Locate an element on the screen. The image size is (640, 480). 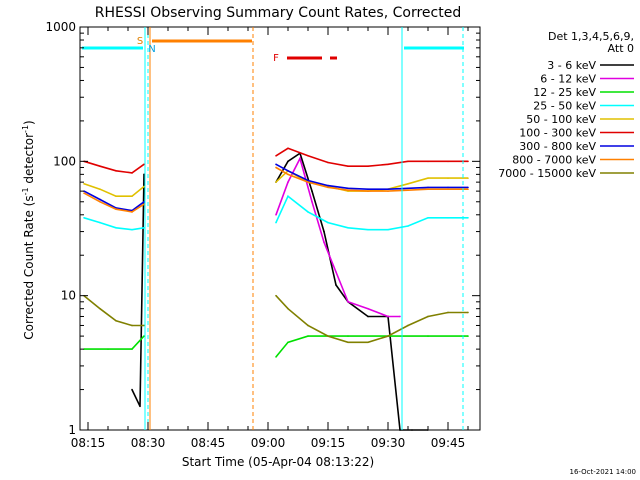
footer-date: 16-Oct-2021 14:00 is located at coordinates (603, 472).